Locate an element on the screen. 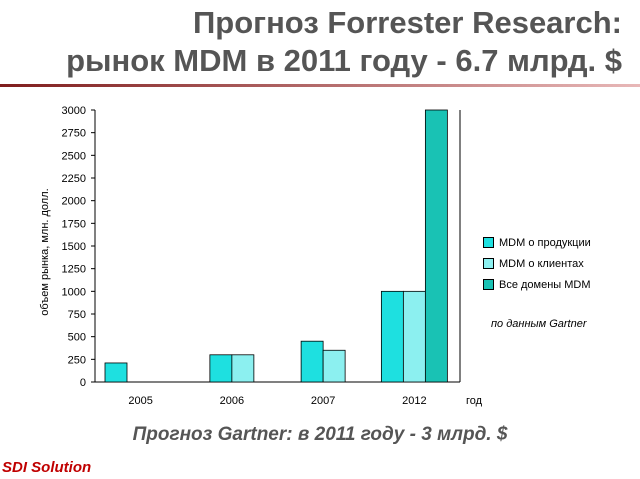 The height and width of the screenshot is (479, 640). y-tick-label: 2000 is located at coordinates (74, 202).